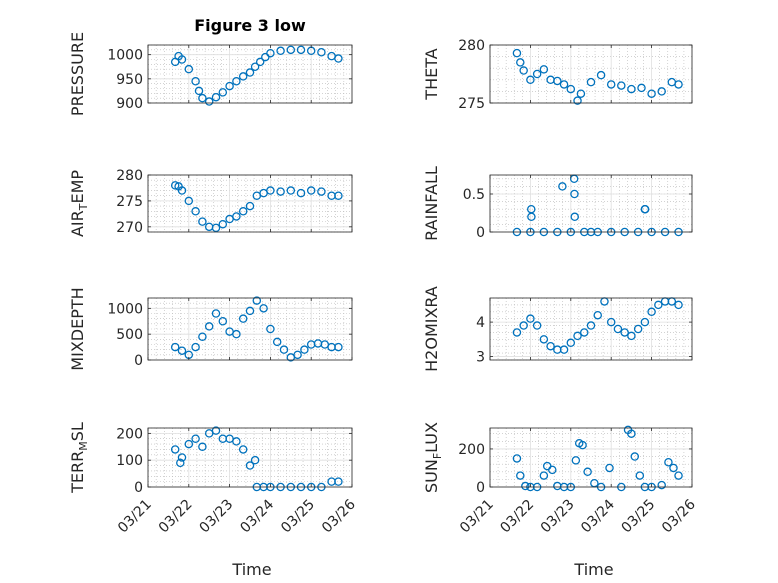  Describe the element at coordinates (77, 328) in the screenshot. I see `y-axis-label: MIXDEPTH` at that location.